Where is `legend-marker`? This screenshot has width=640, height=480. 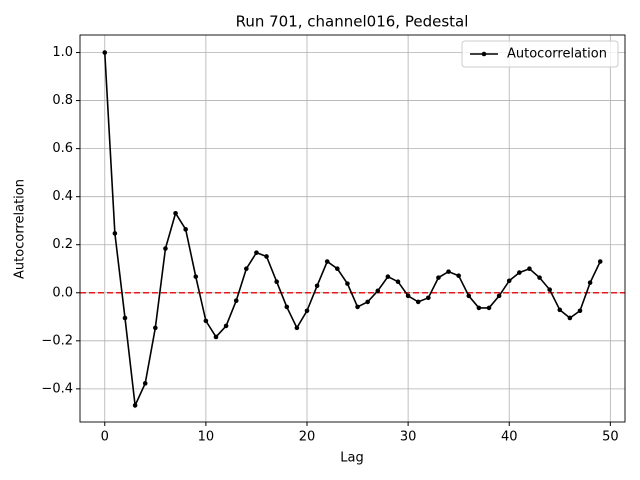 legend-marker is located at coordinates (484, 54).